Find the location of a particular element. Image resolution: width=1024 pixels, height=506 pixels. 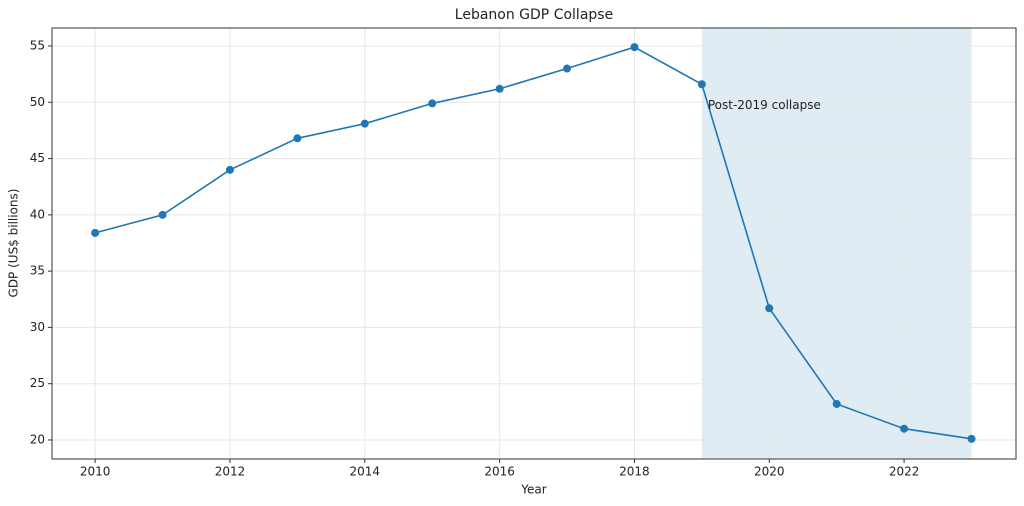

y-tick-label: 45 is located at coordinates (37, 158).